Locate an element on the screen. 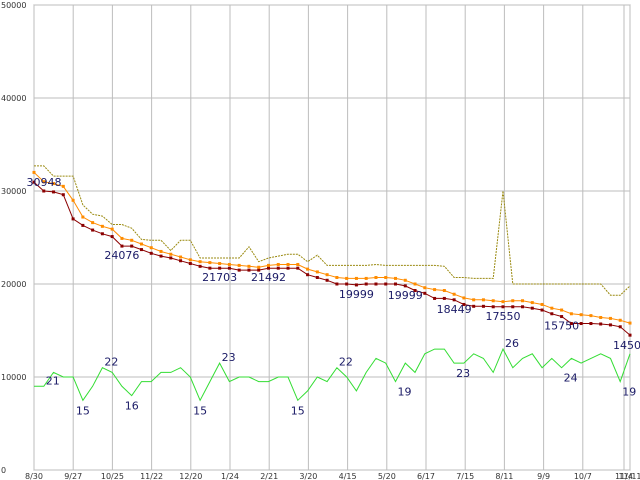  x-tick-label: 10/7 is located at coordinates (583, 476).